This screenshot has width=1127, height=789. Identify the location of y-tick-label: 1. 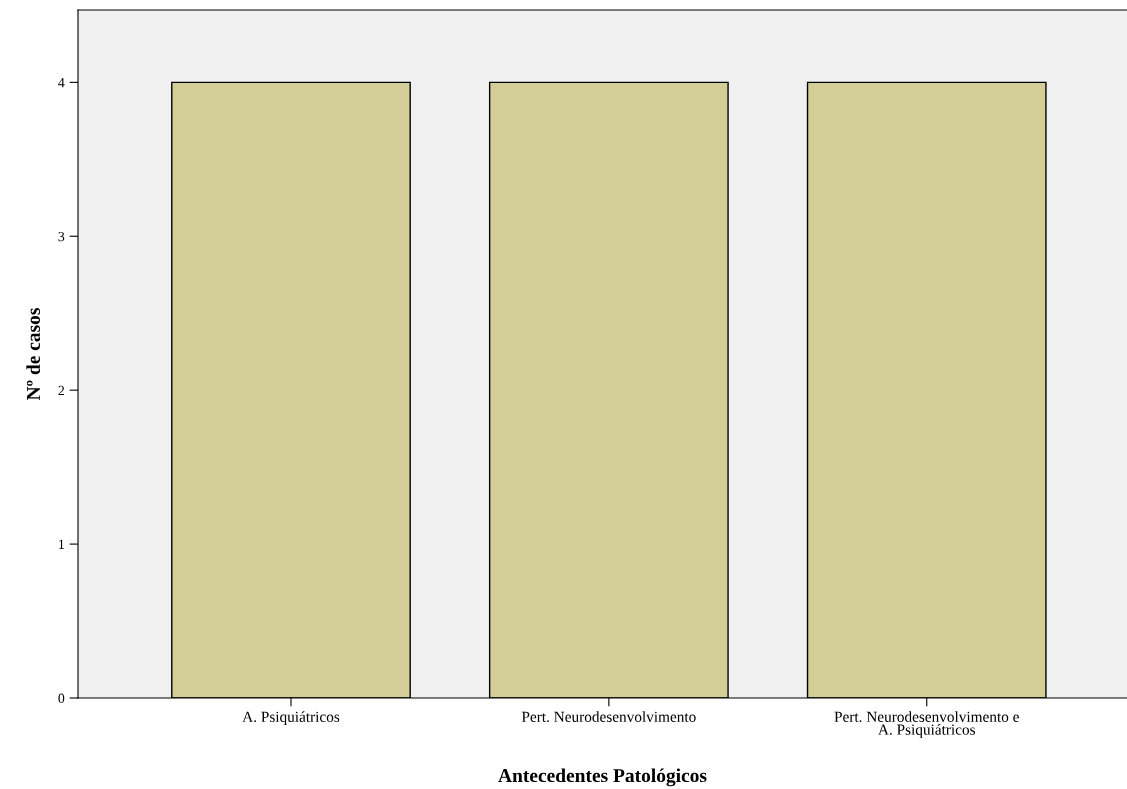
(61, 544).